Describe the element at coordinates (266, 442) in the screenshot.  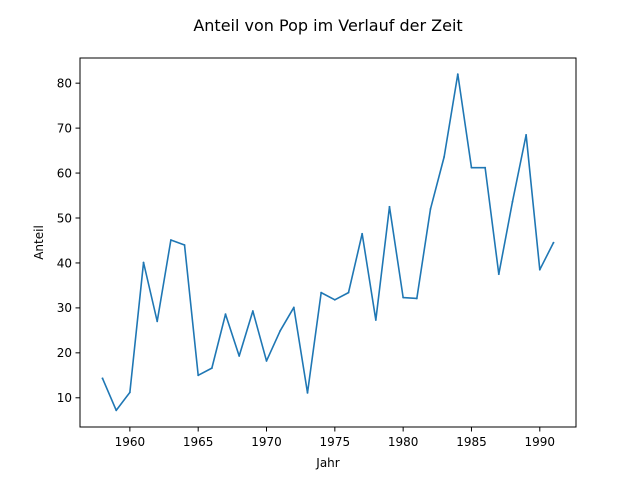
I see `x-tick-label: 1970` at that location.